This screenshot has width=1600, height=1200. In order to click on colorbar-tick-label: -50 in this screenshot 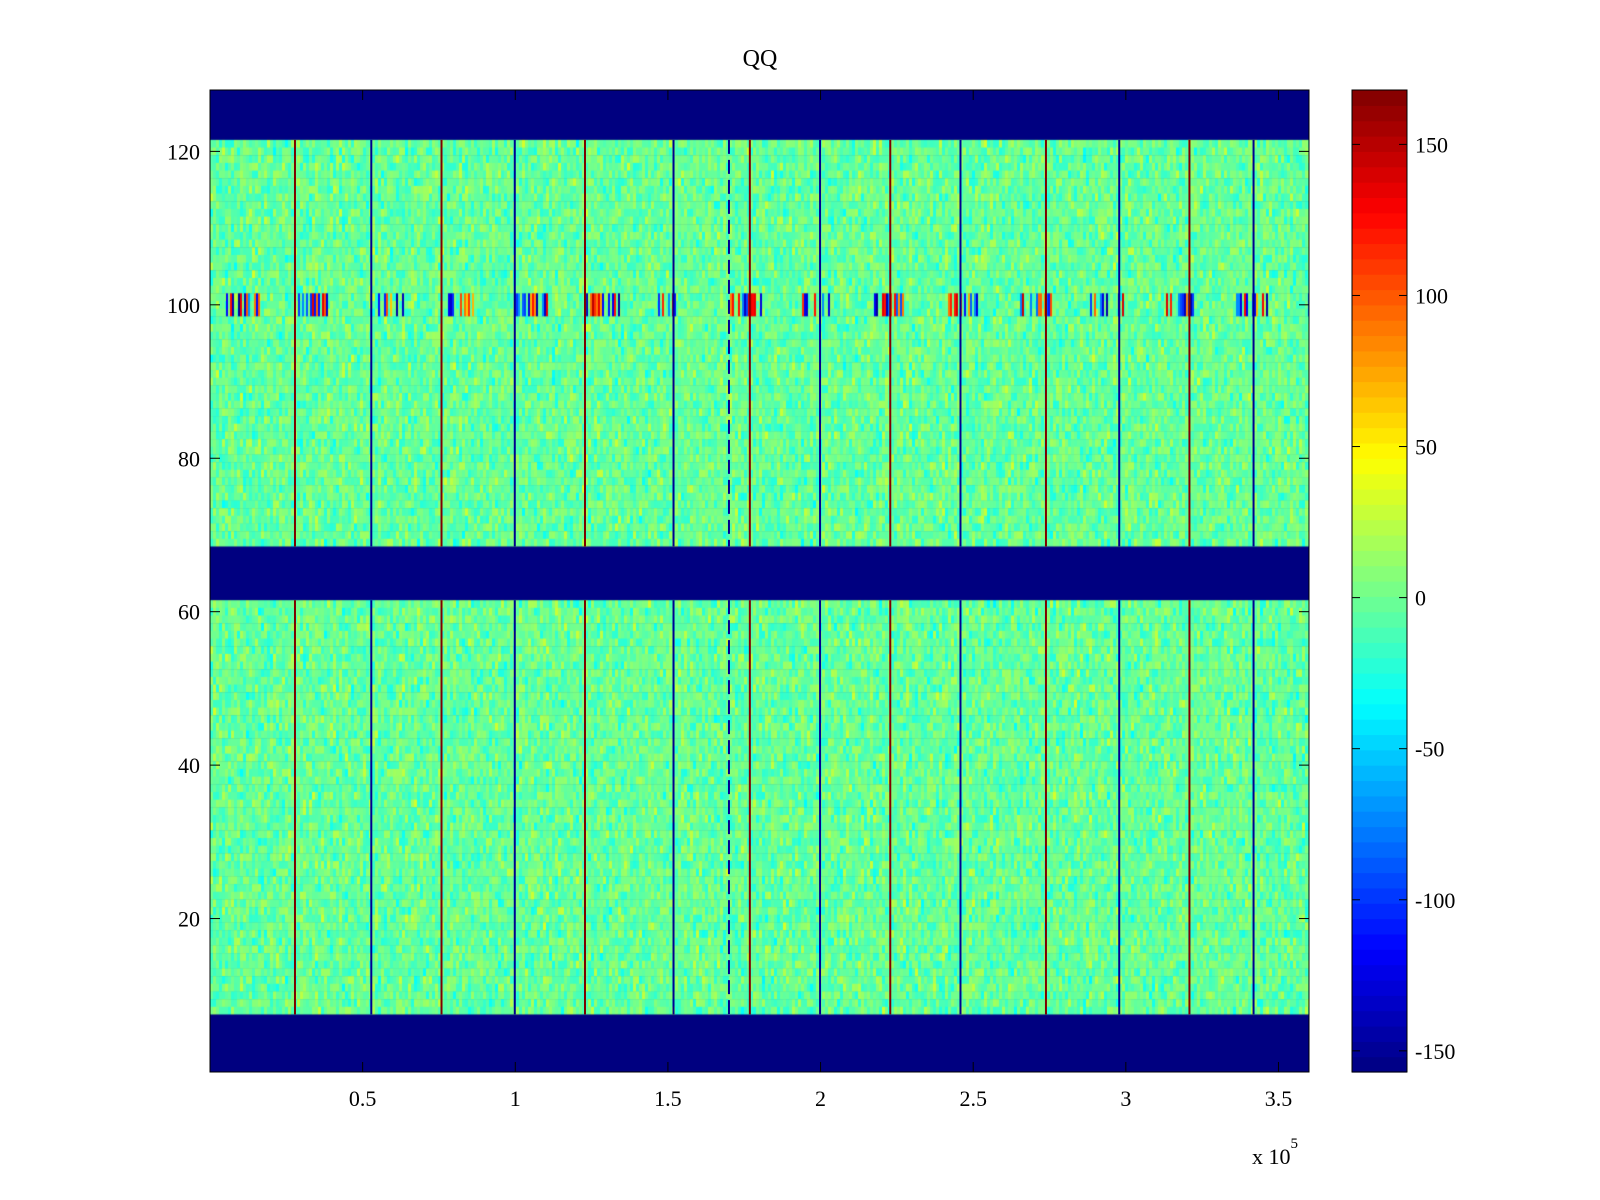, I will do `click(1429, 749)`.